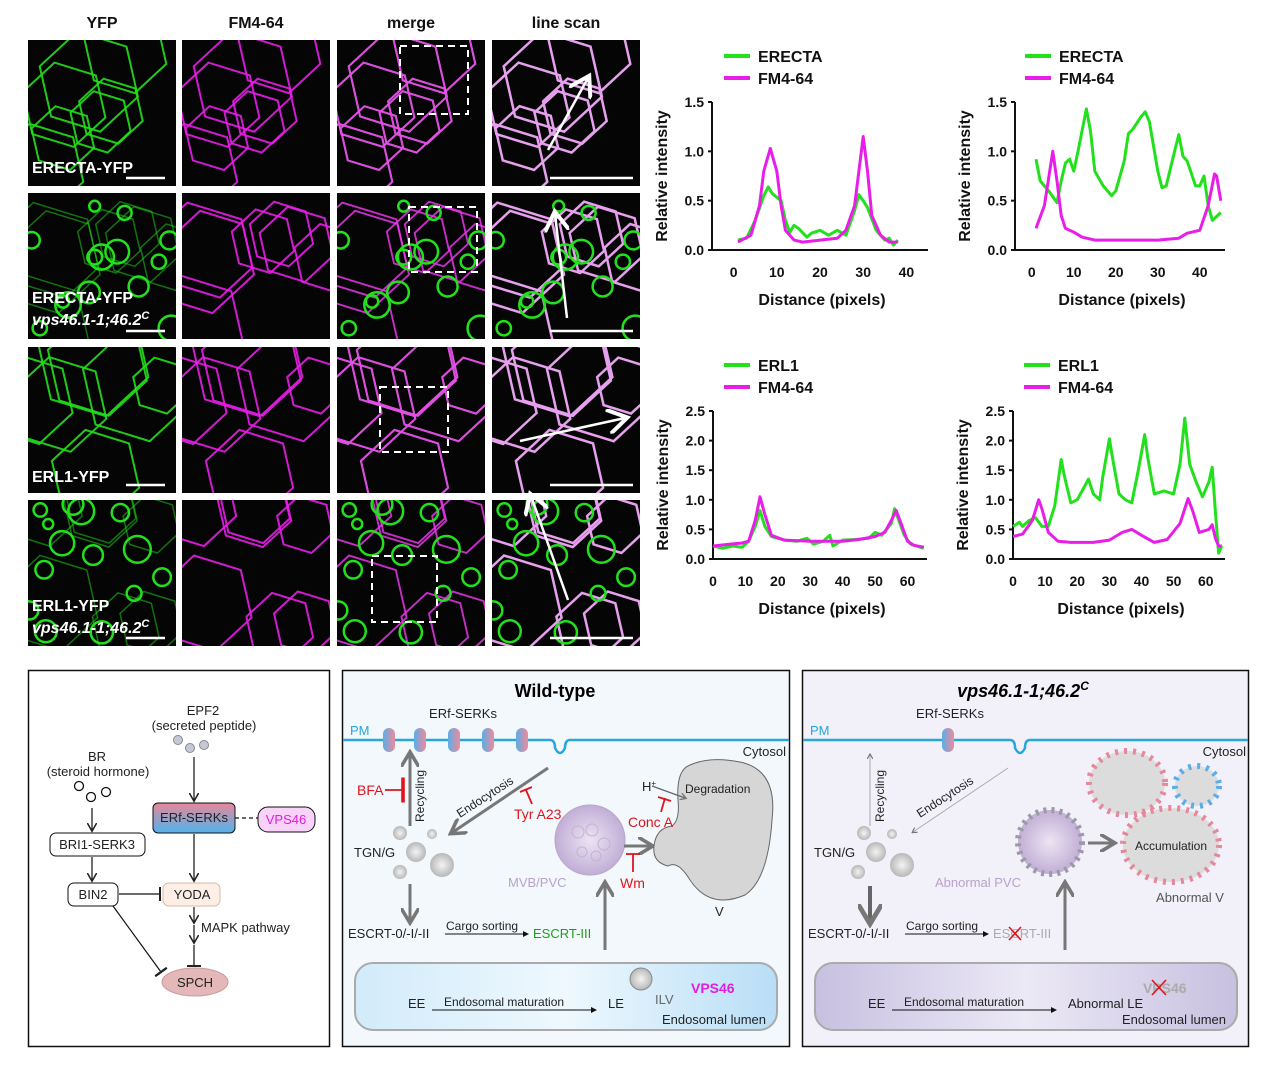  Describe the element at coordinates (978, 882) in the screenshot. I see `abnormal-pvc-label: Abnormal PVC` at that location.